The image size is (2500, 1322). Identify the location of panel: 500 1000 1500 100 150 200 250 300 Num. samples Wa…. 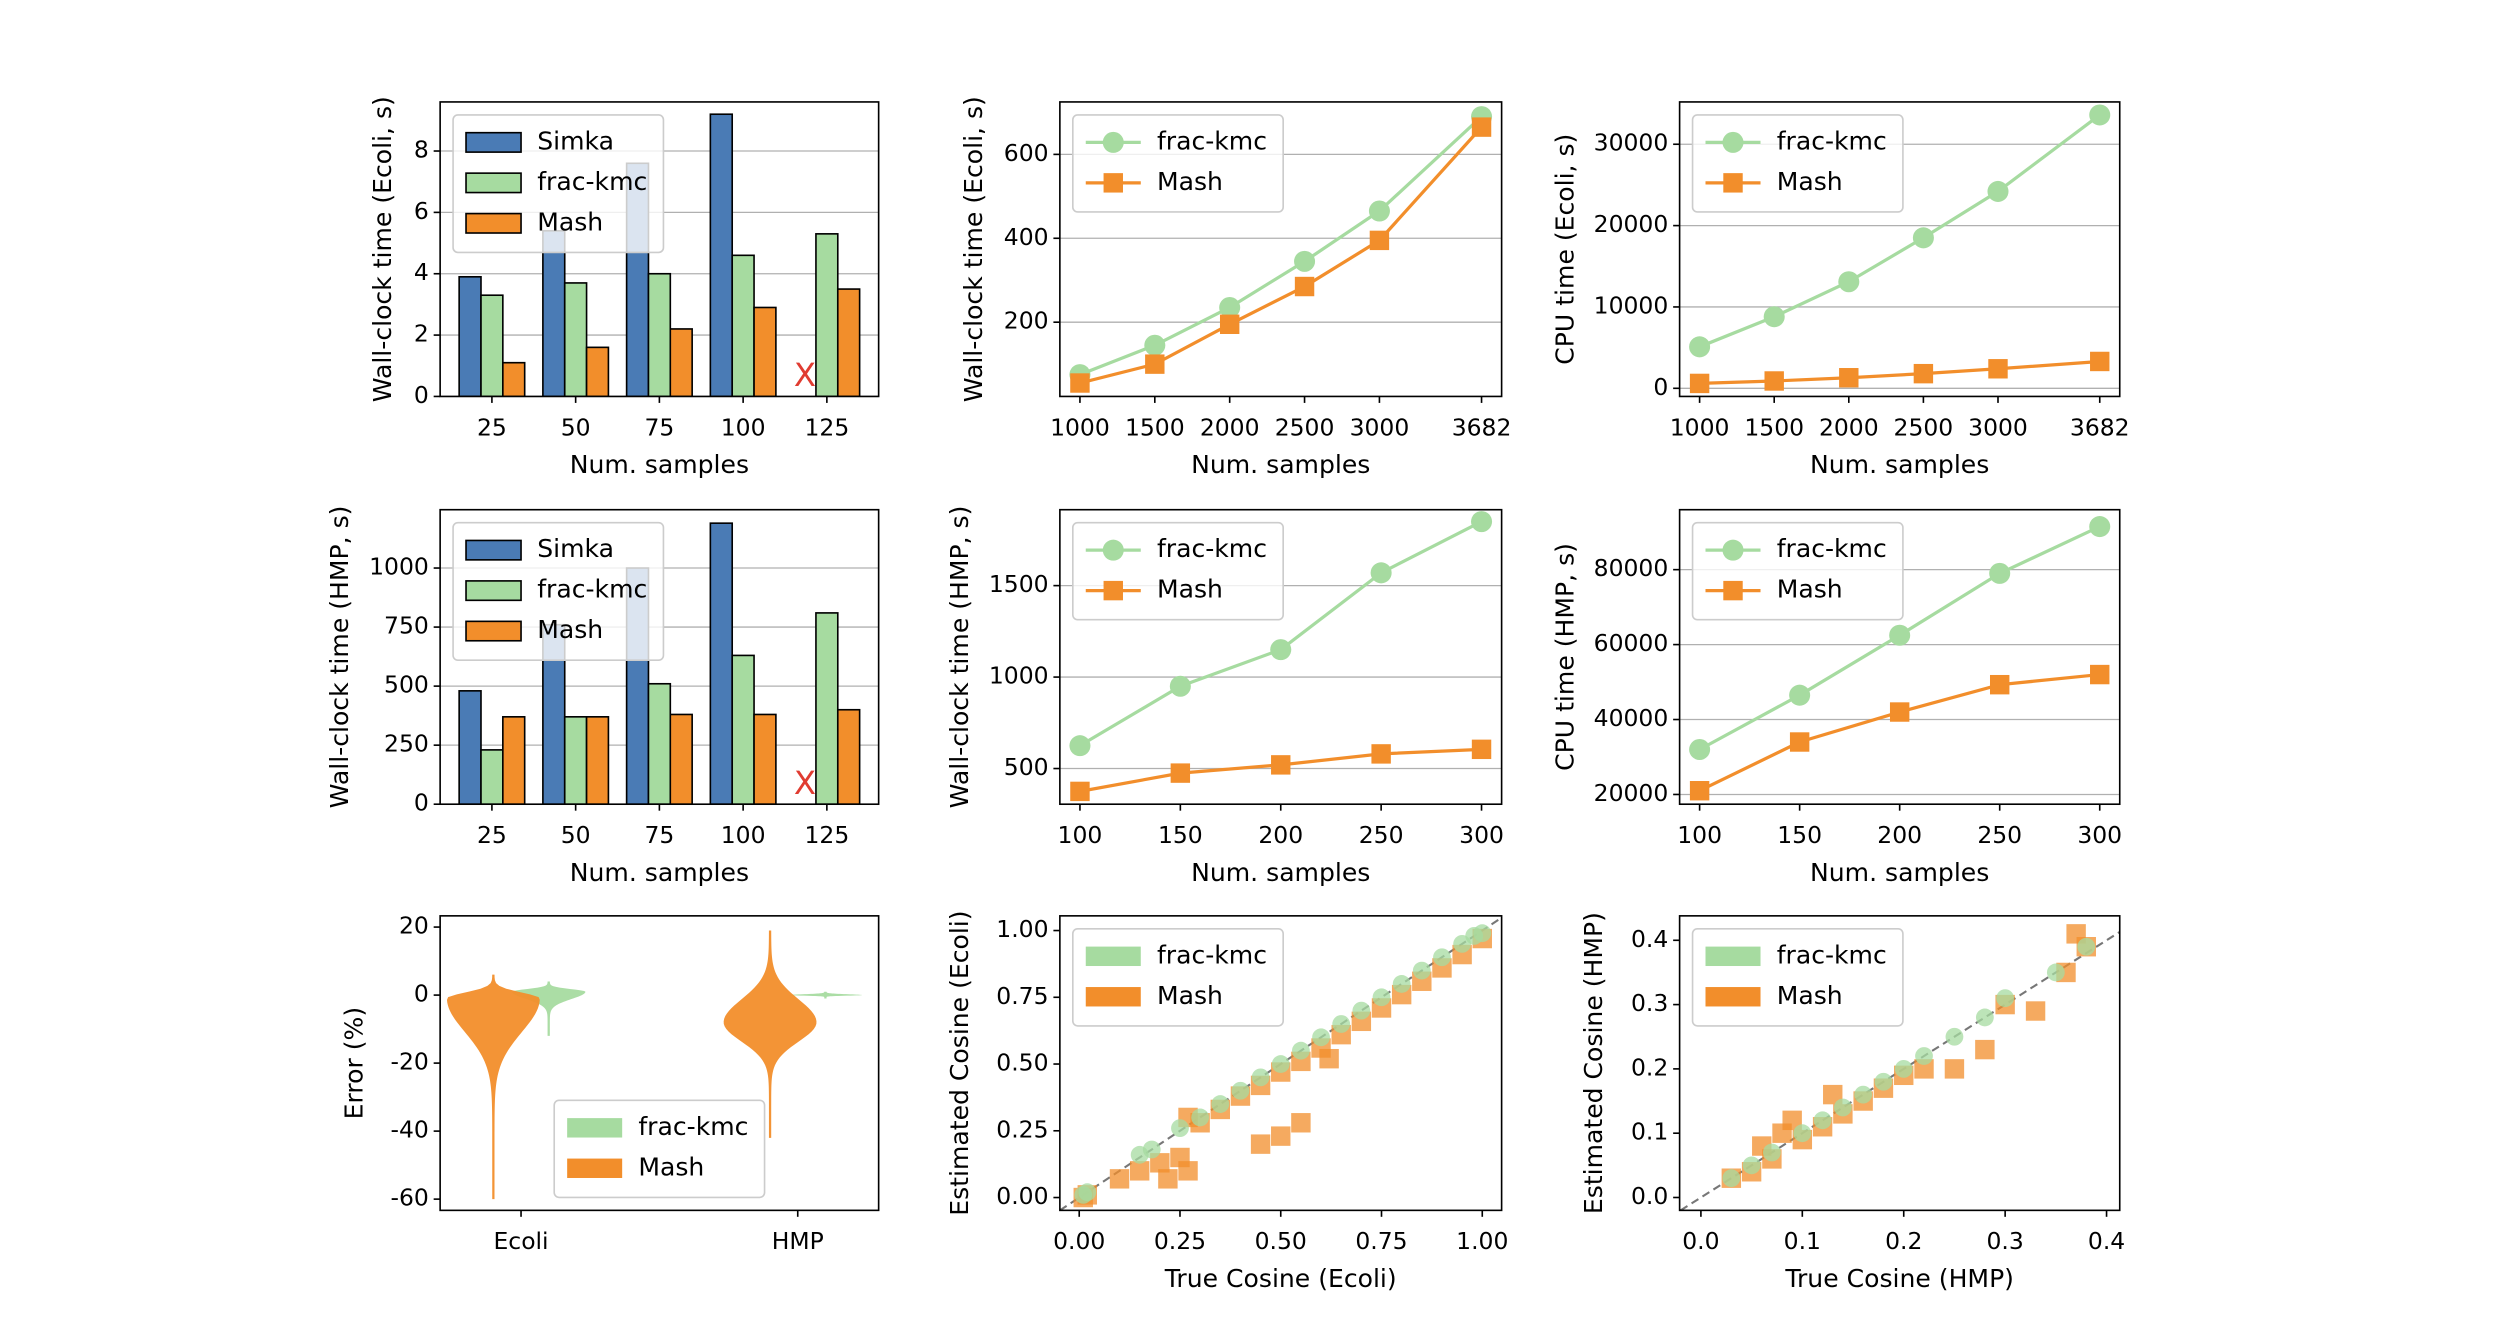
(1224, 696).